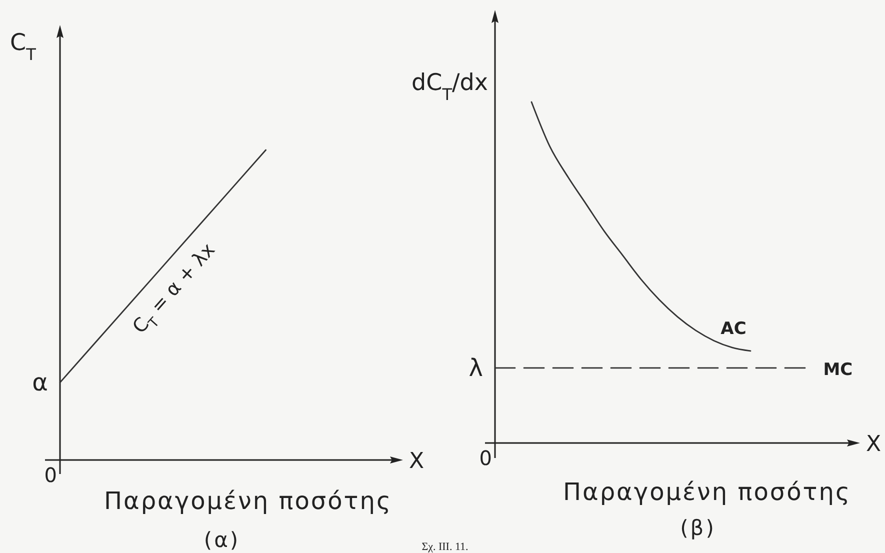 The height and width of the screenshot is (553, 885). I want to click on y-axis-title: C$_{T}$, so click(23, 47).